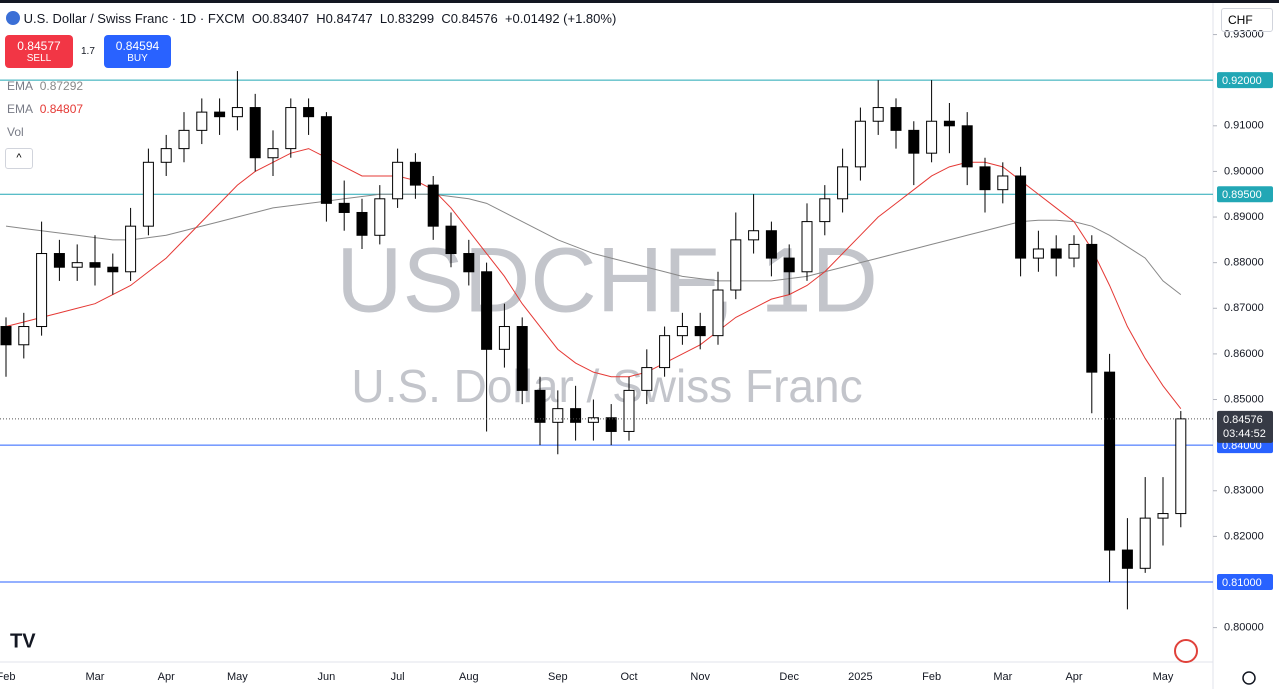  I want to click on ema-line, so click(593, 244).